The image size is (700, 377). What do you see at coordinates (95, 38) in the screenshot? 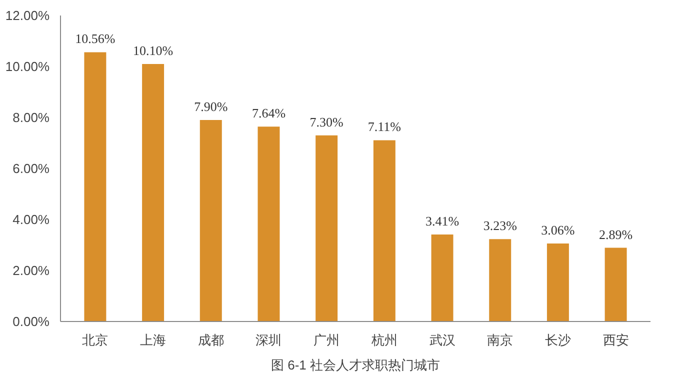
I see `data-label: 10.56%` at bounding box center [95, 38].